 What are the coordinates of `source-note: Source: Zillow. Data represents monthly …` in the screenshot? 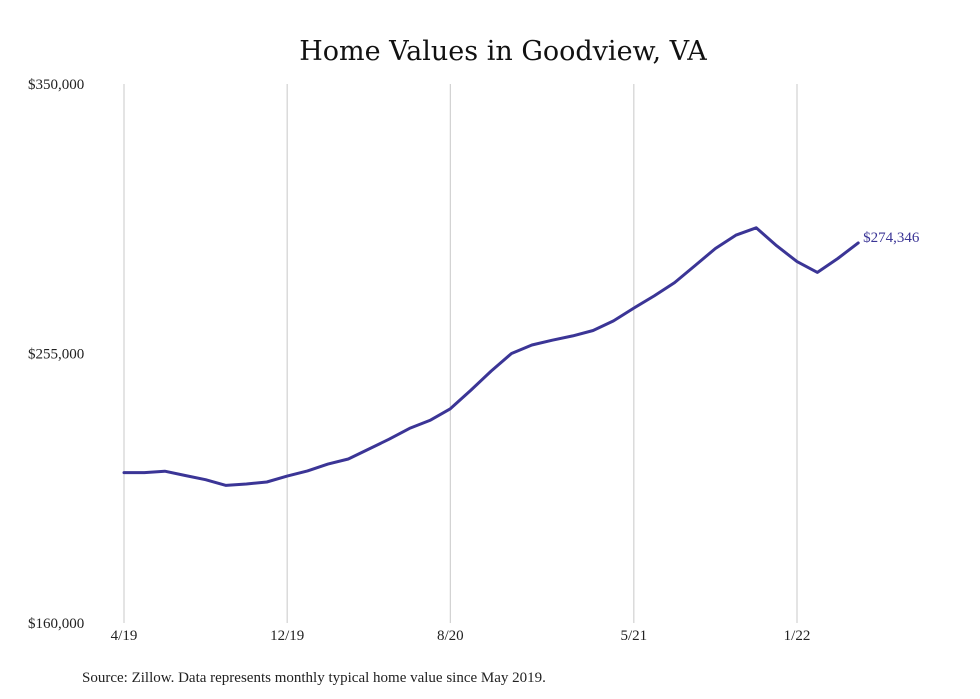 It's located at (314, 678).